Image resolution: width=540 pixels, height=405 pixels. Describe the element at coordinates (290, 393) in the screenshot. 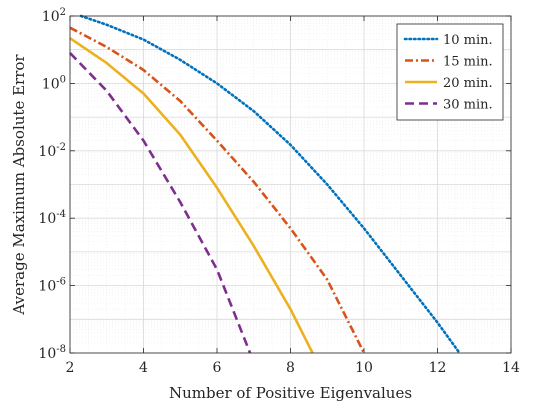

I see `x-axis-label: Number of Positive Eigenvalues` at that location.